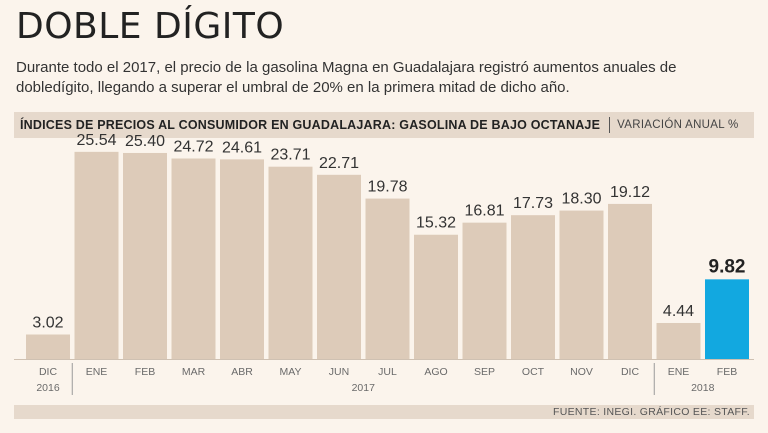  What do you see at coordinates (533, 203) in the screenshot?
I see `data-label: 17.73` at bounding box center [533, 203].